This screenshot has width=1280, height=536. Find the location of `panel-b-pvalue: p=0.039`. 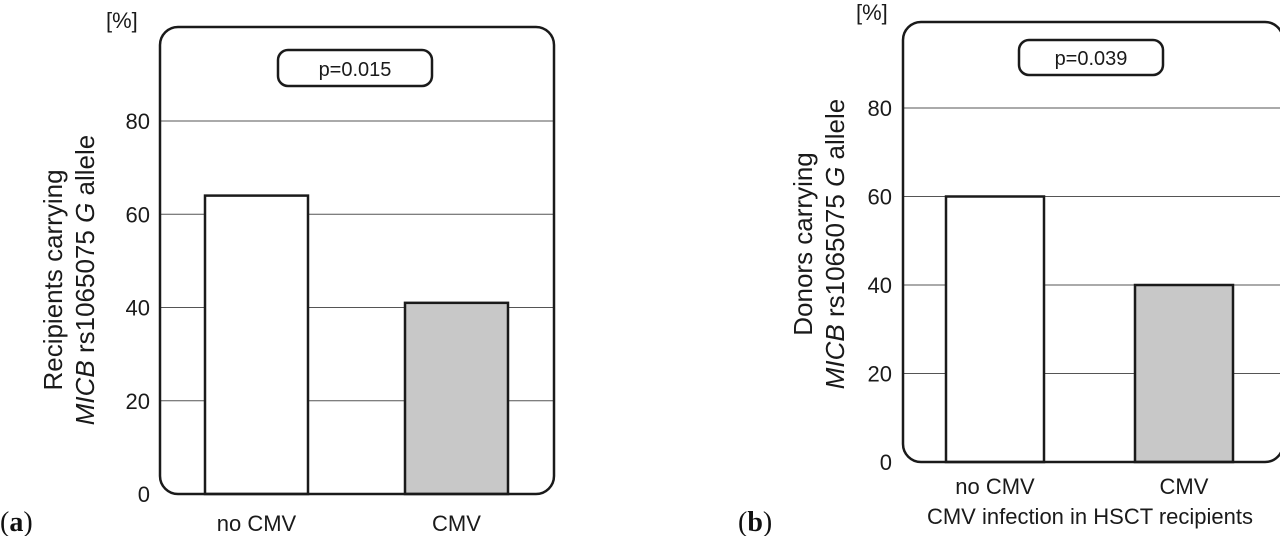

panel-b-pvalue: p=0.039 is located at coordinates (1091, 59).